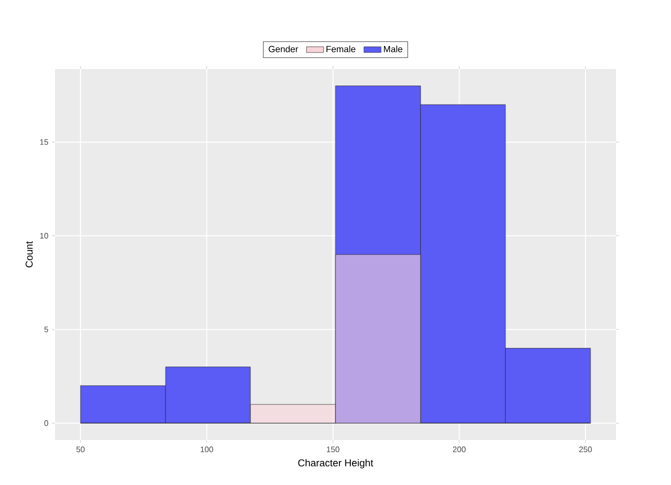  I want to click on x-tick-label: 50, so click(80, 449).